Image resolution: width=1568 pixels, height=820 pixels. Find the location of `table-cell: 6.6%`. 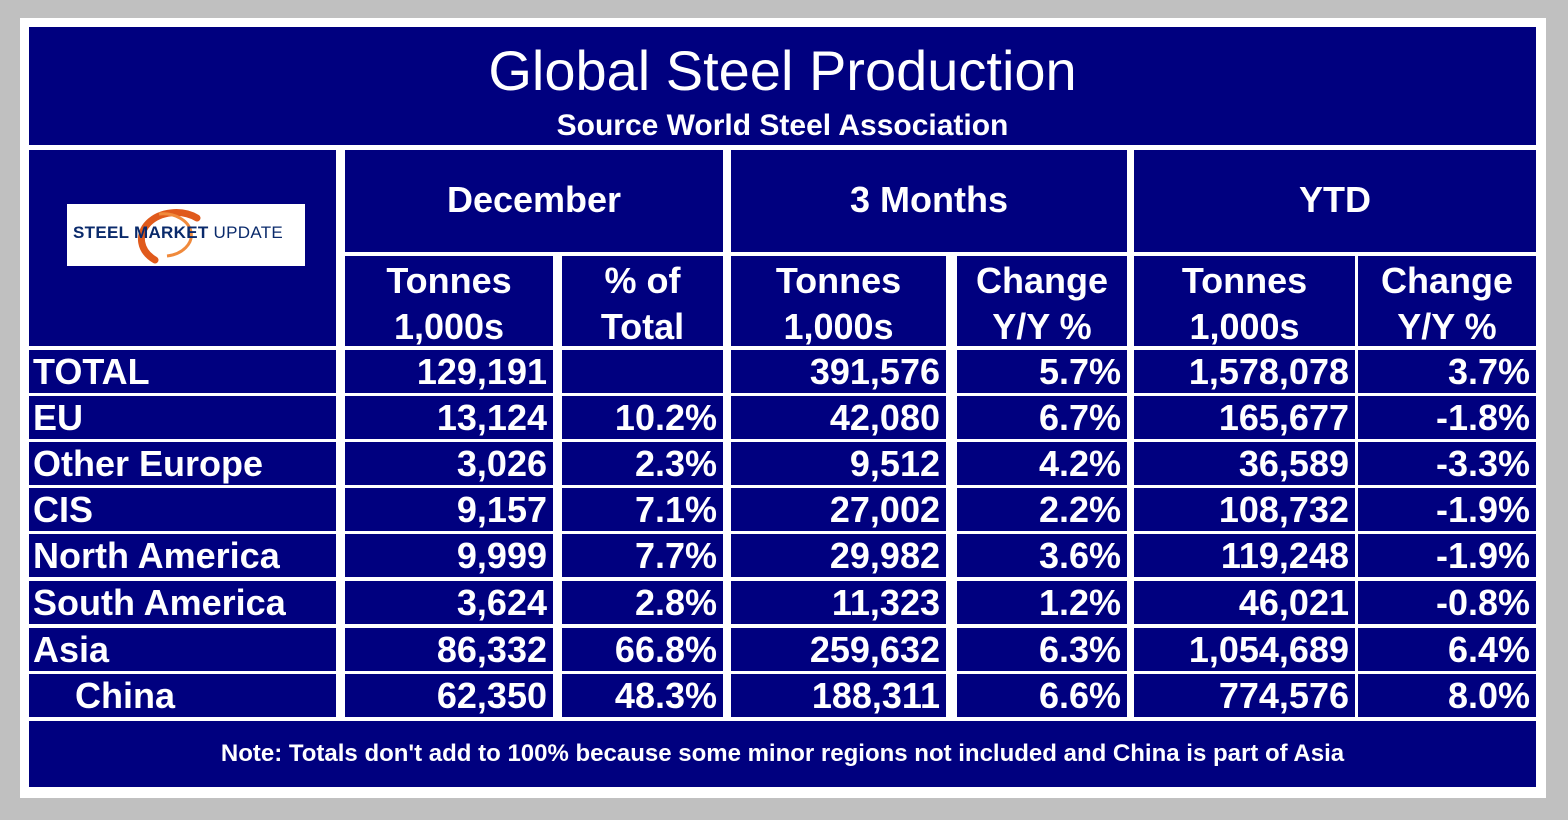

table-cell: 6.6% is located at coordinates (1042, 695).